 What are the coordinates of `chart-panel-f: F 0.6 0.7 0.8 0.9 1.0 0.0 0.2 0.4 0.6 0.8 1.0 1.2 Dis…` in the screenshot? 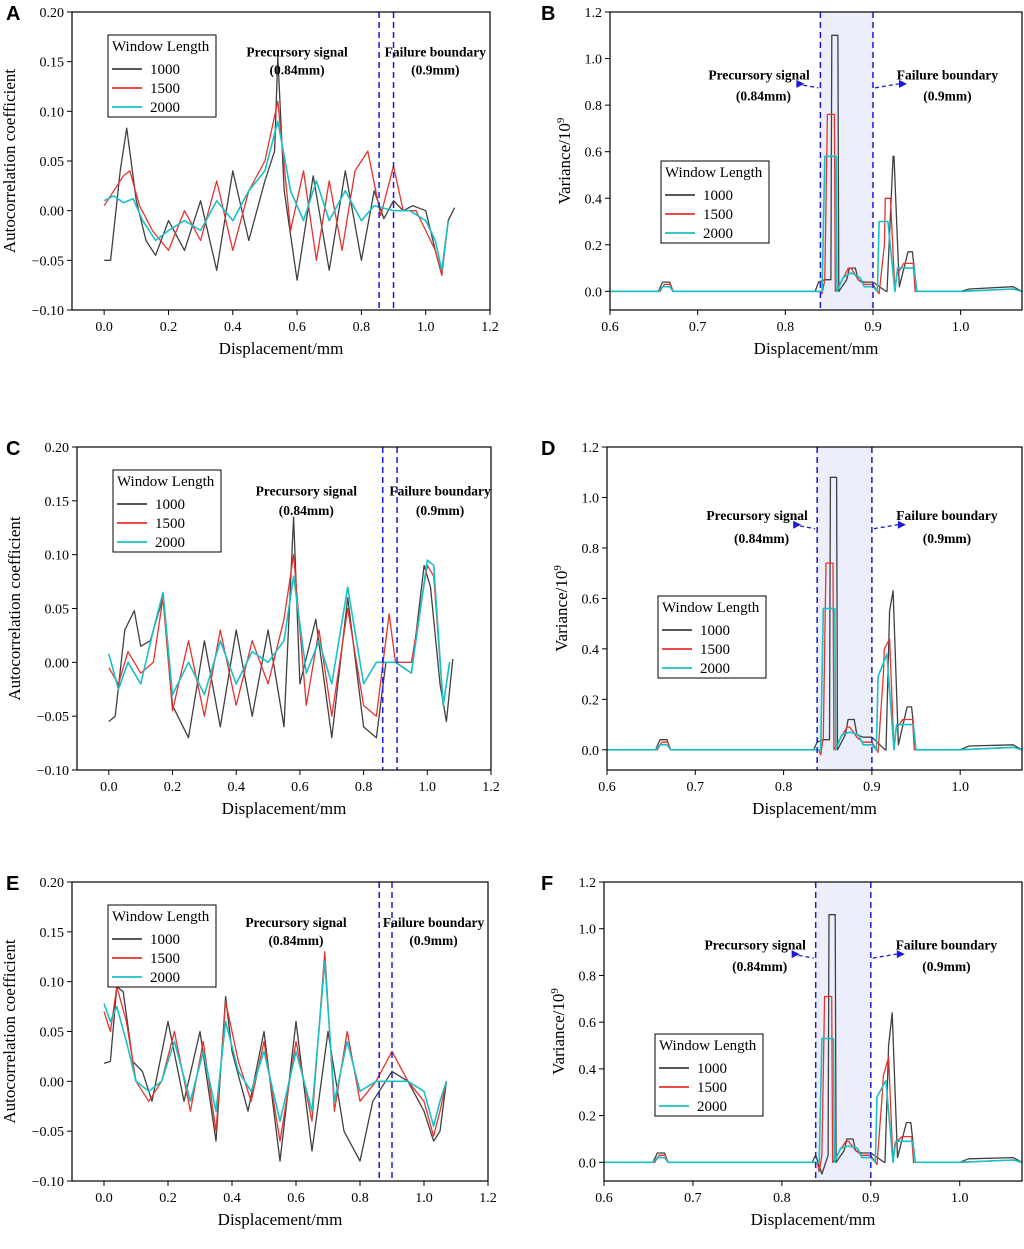 It's located at (782, 1051).